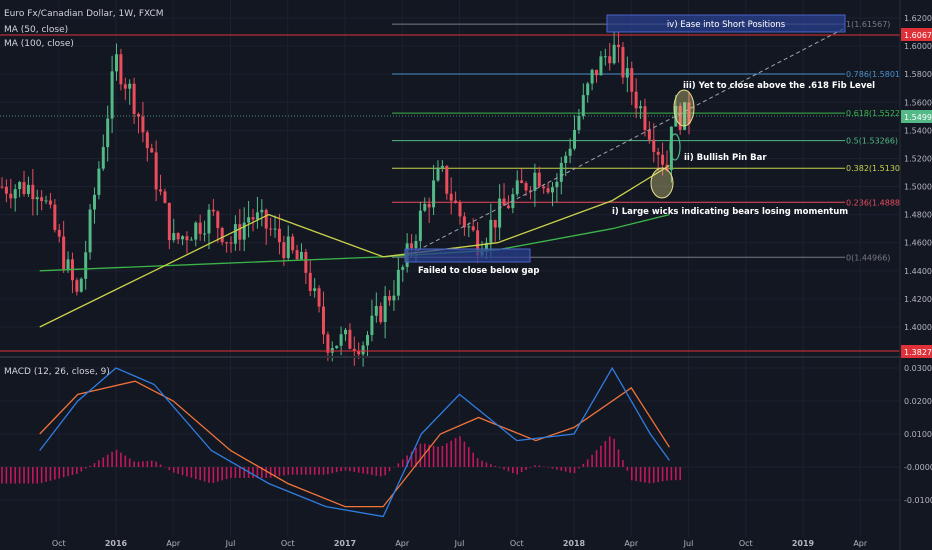 Image resolution: width=932 pixels, height=550 pixels. I want to click on support-price-label: 1.38277, so click(918, 352).